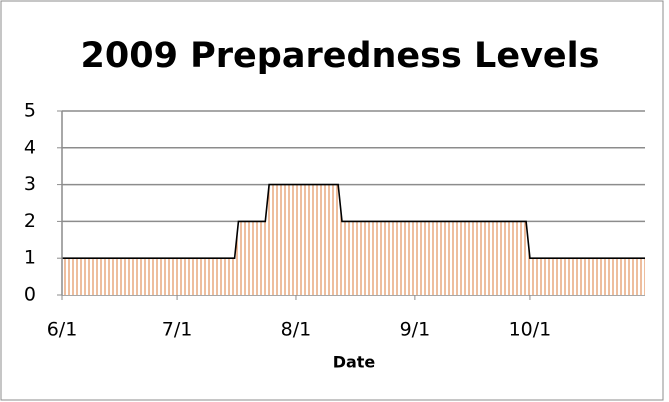  What do you see at coordinates (30, 295) in the screenshot?
I see `y-tick-label: 0` at bounding box center [30, 295].